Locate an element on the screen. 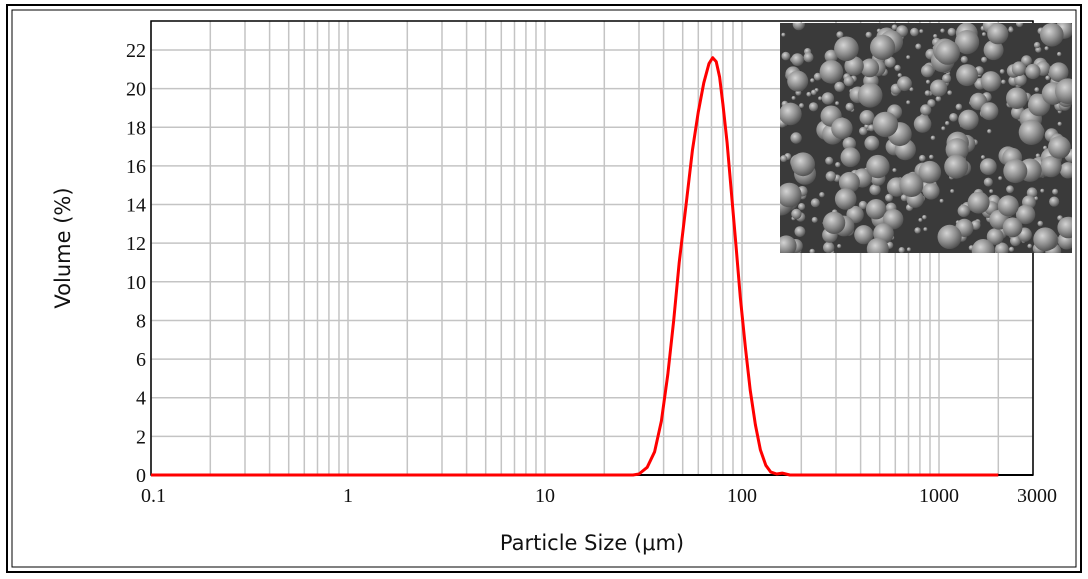 The image size is (1088, 579). y-tick-label: 0 is located at coordinates (141, 476).